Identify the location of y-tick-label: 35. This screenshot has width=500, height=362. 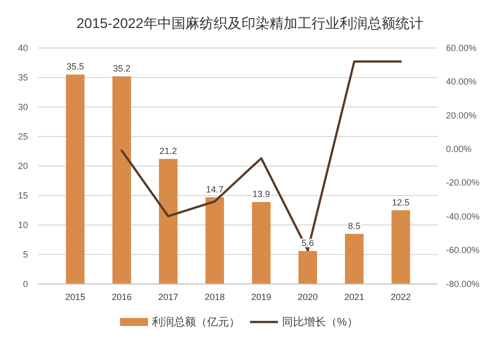
(23, 77).